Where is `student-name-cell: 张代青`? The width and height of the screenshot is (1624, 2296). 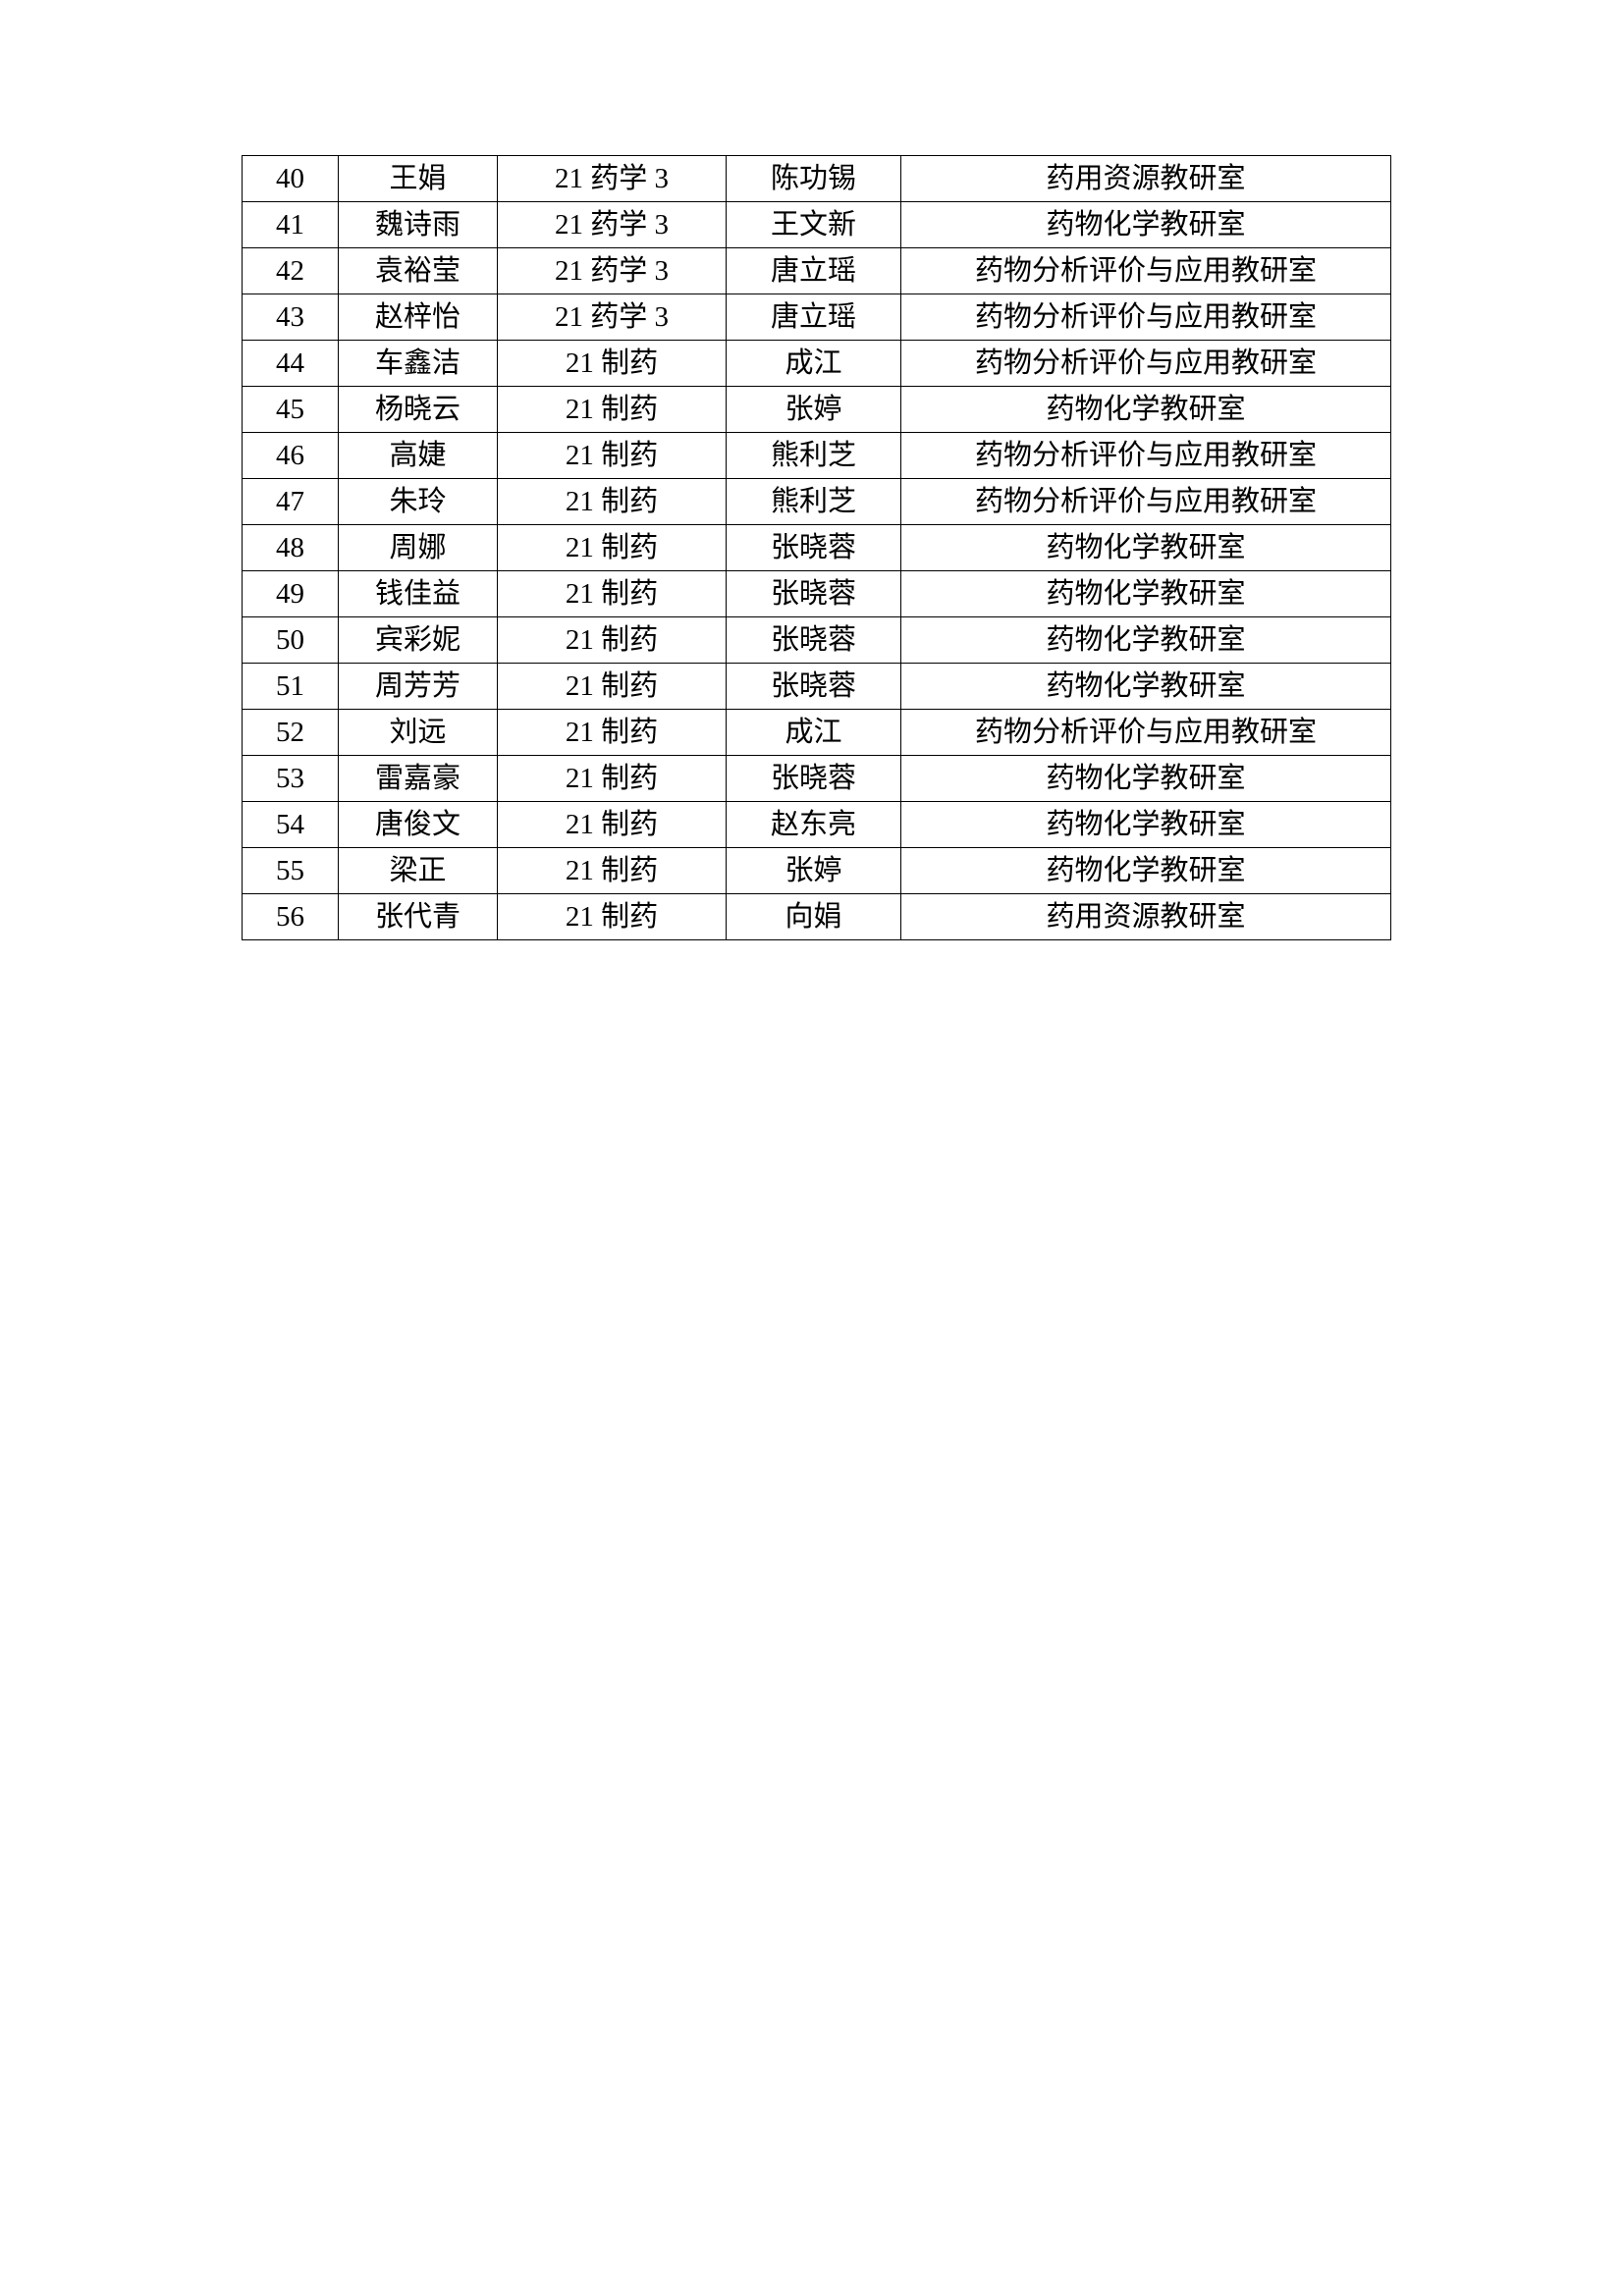
student-name-cell: 张代青 is located at coordinates (418, 916).